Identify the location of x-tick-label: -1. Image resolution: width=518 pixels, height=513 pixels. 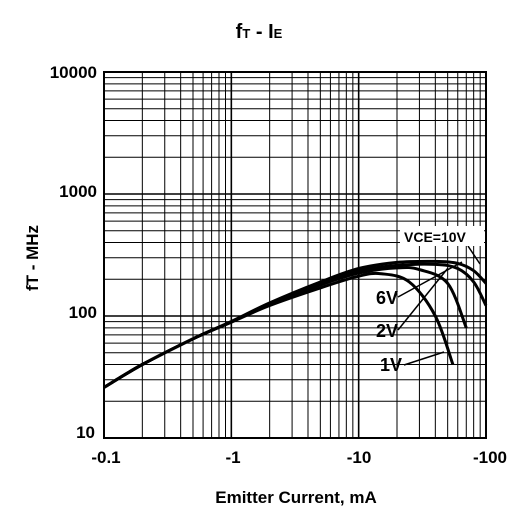
(232, 457).